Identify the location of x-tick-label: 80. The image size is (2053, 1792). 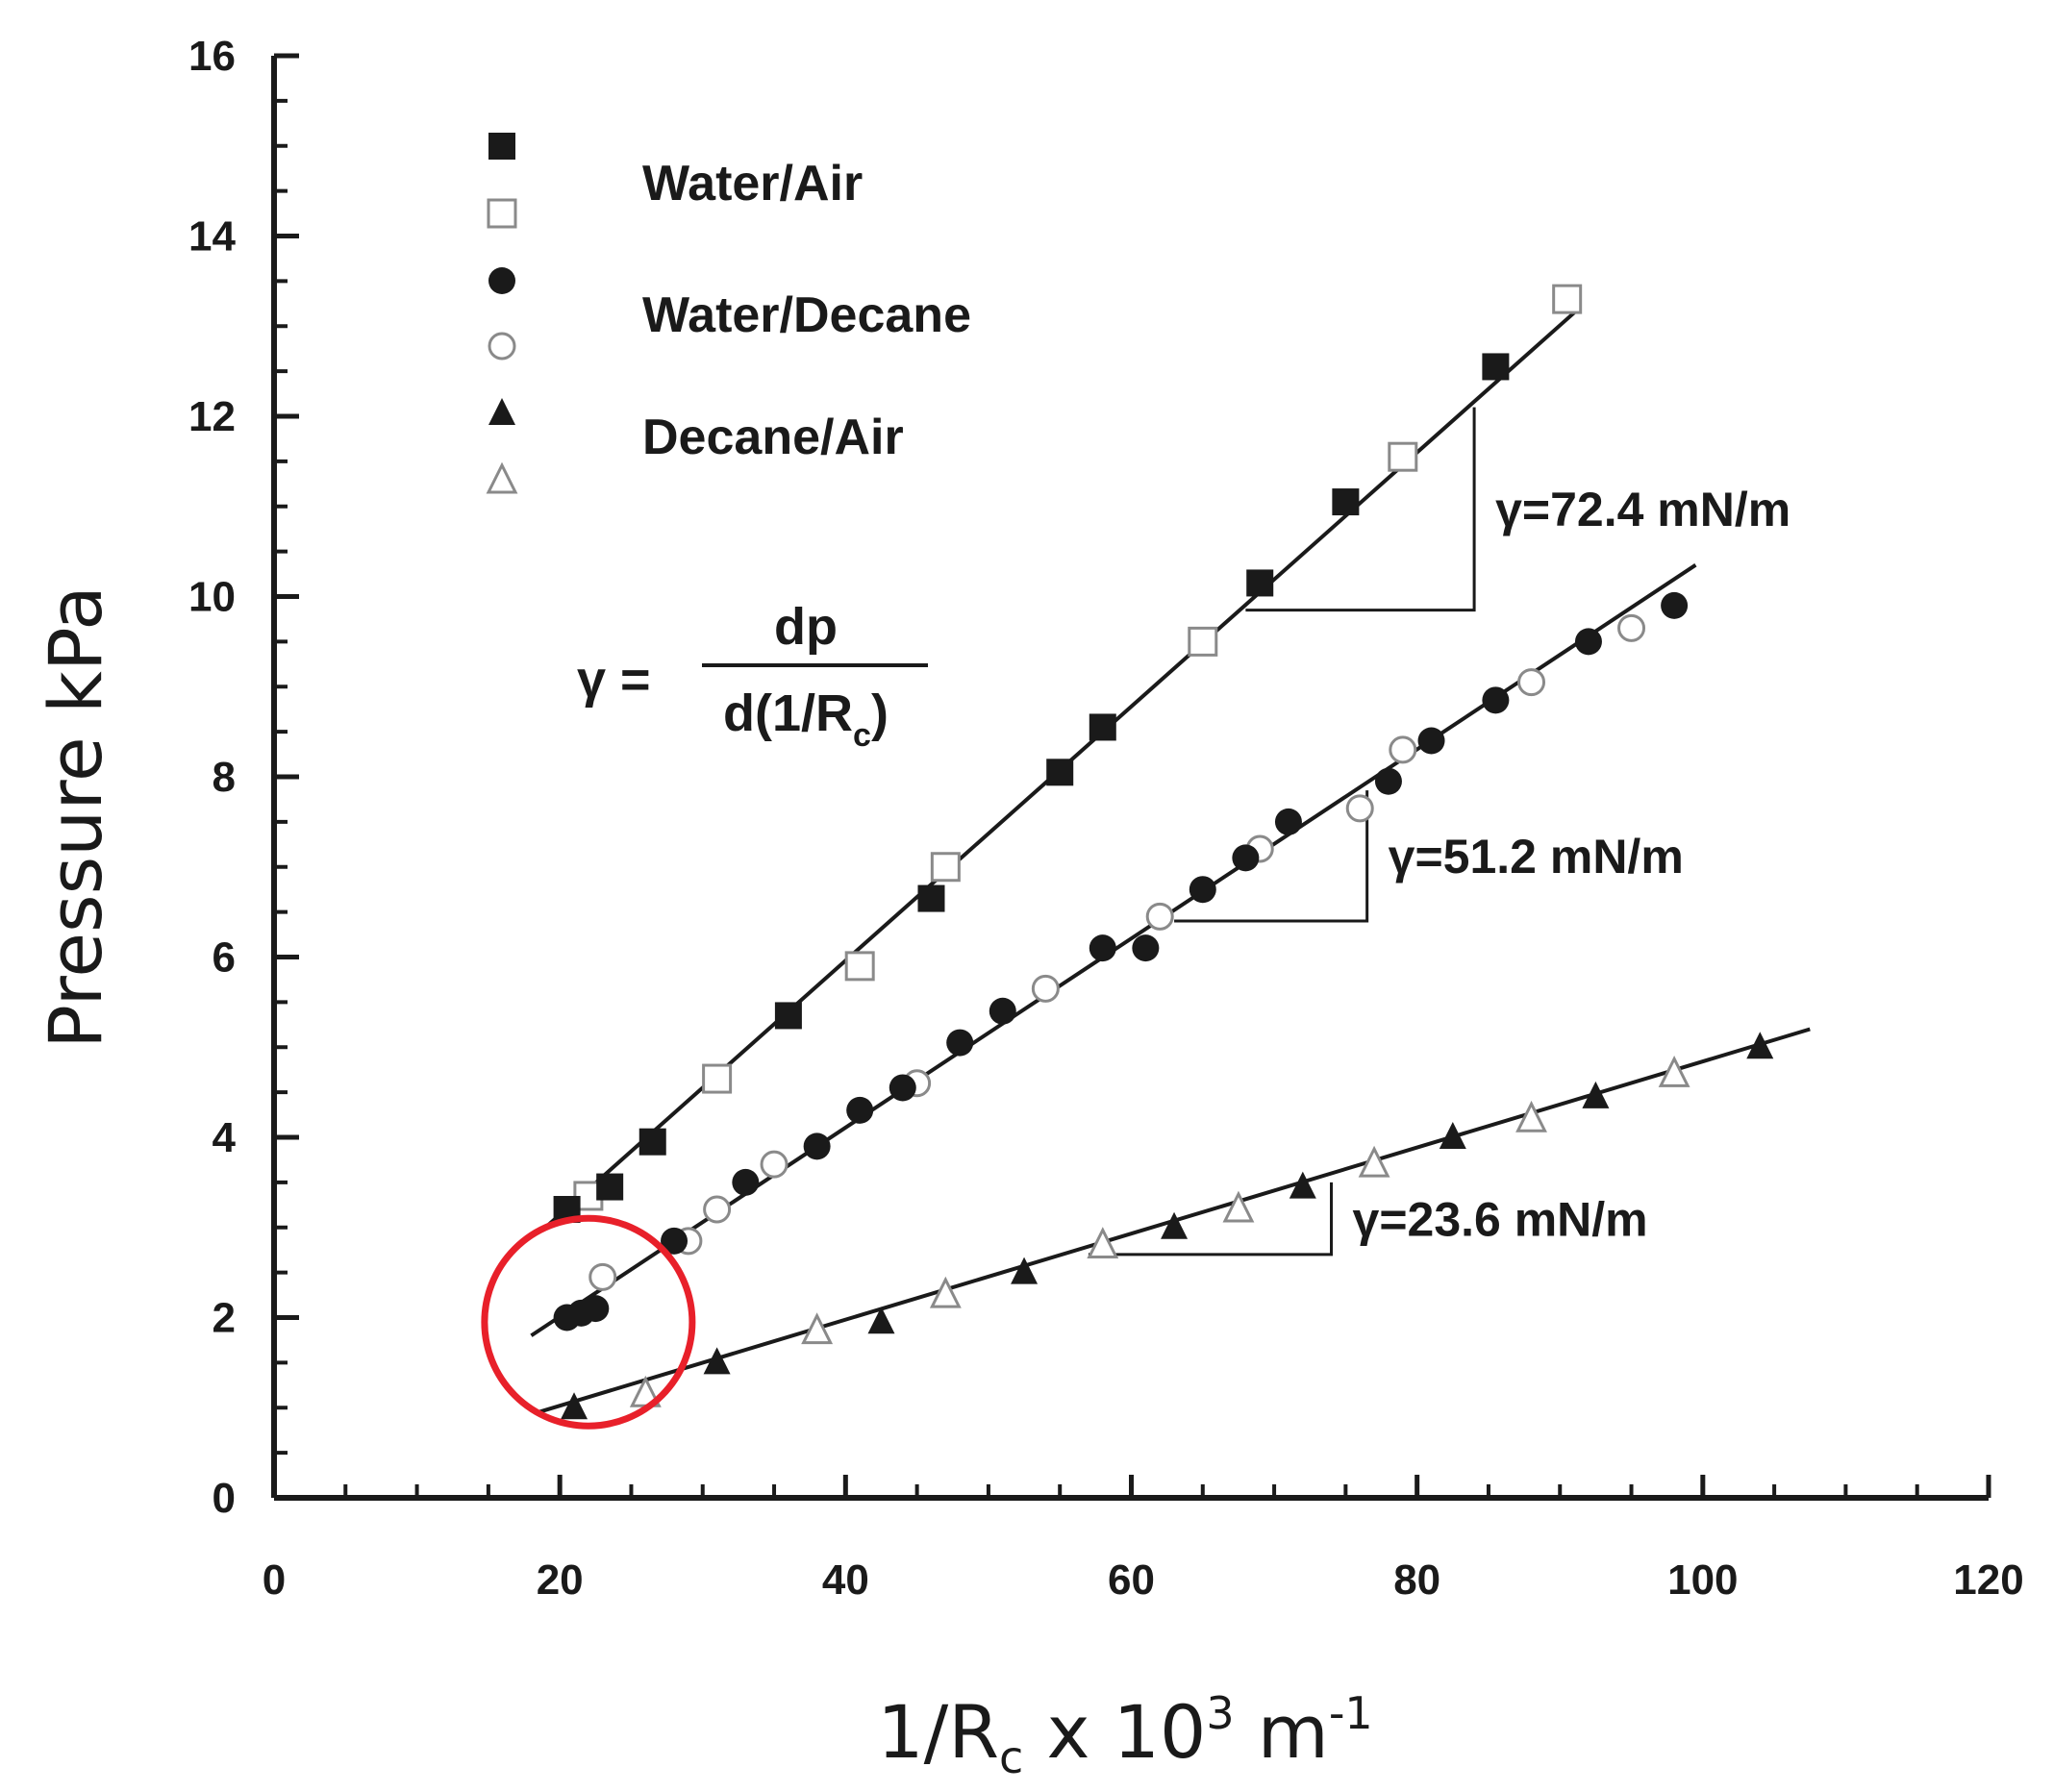
(1416, 1580).